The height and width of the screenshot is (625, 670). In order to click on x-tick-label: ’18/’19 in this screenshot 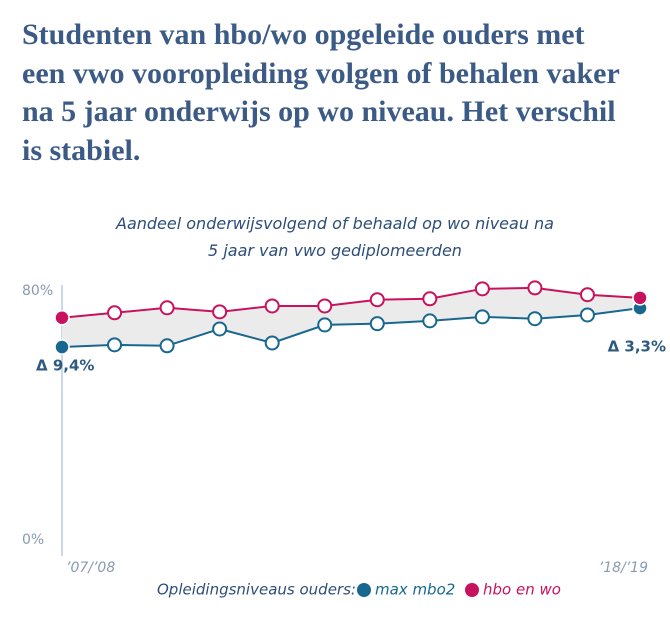, I will do `click(623, 568)`.